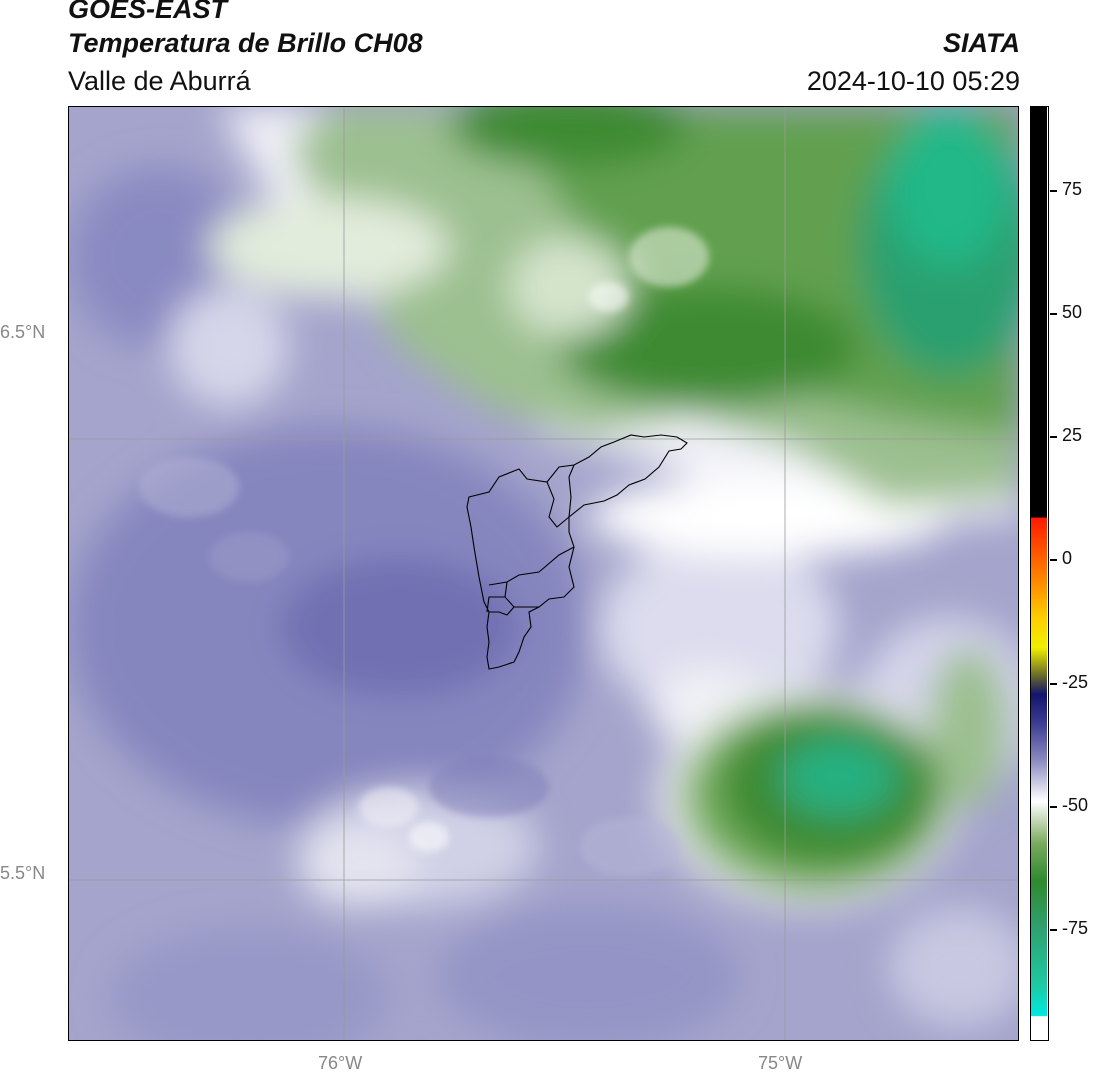 This screenshot has height=1078, width=1094. I want to click on colorbar-label-50: 50, so click(1072, 312).